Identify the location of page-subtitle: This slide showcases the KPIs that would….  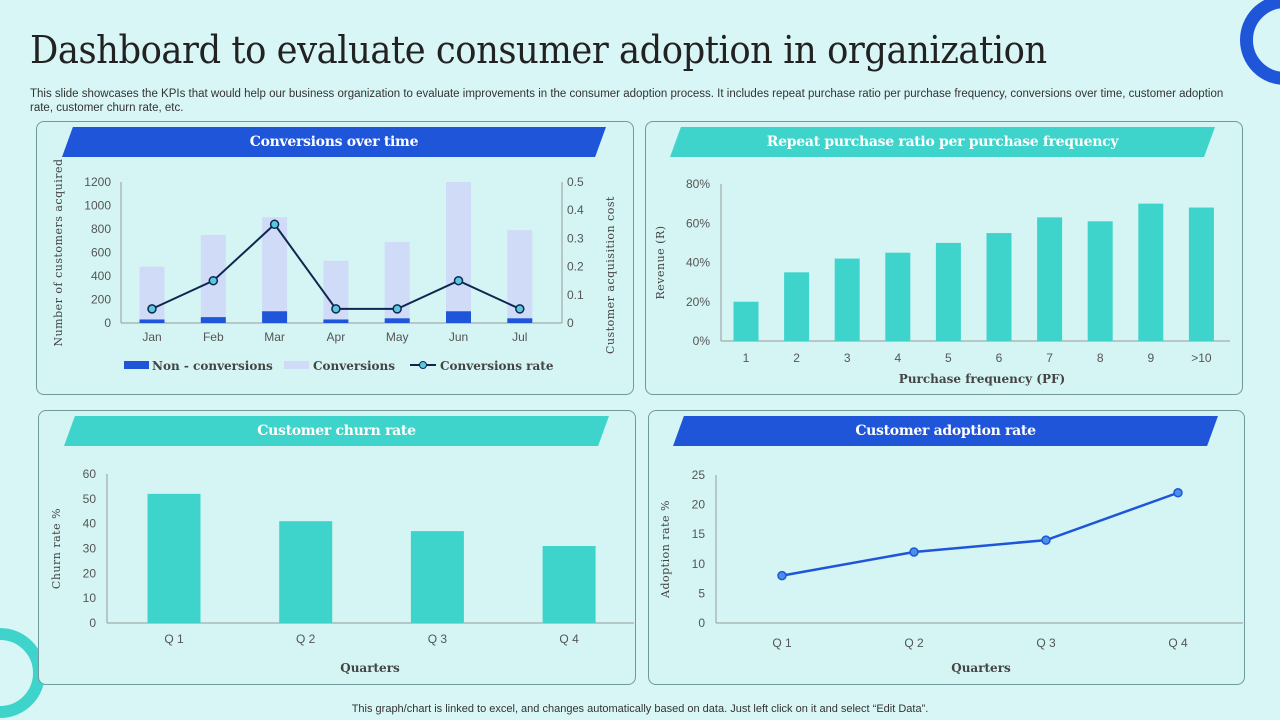
(627, 101).